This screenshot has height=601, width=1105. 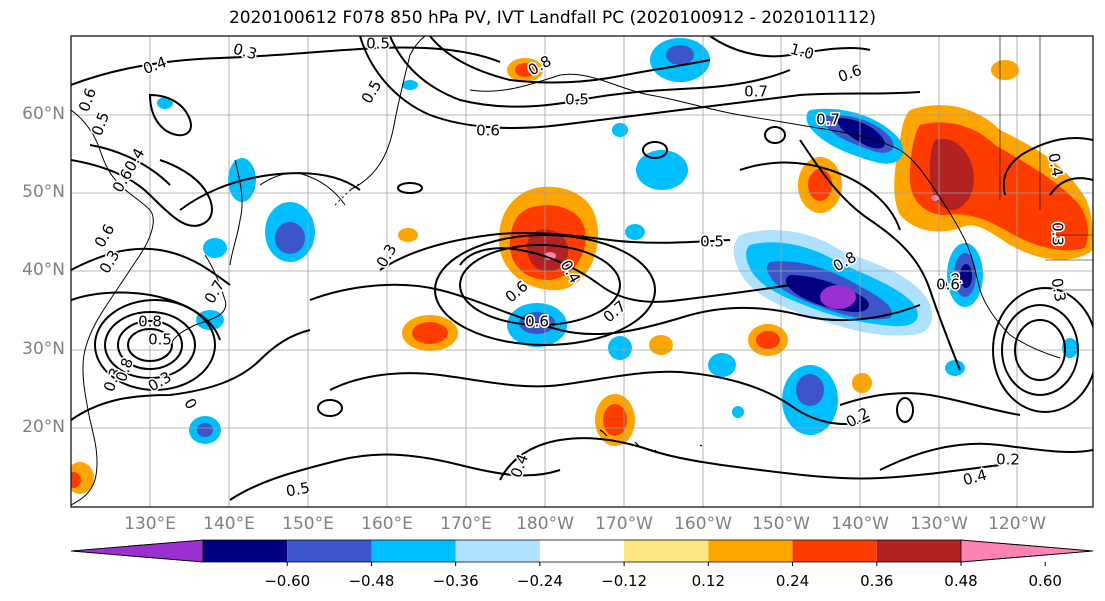 What do you see at coordinates (150, 524) in the screenshot?
I see `longitude-label: 130°E` at bounding box center [150, 524].